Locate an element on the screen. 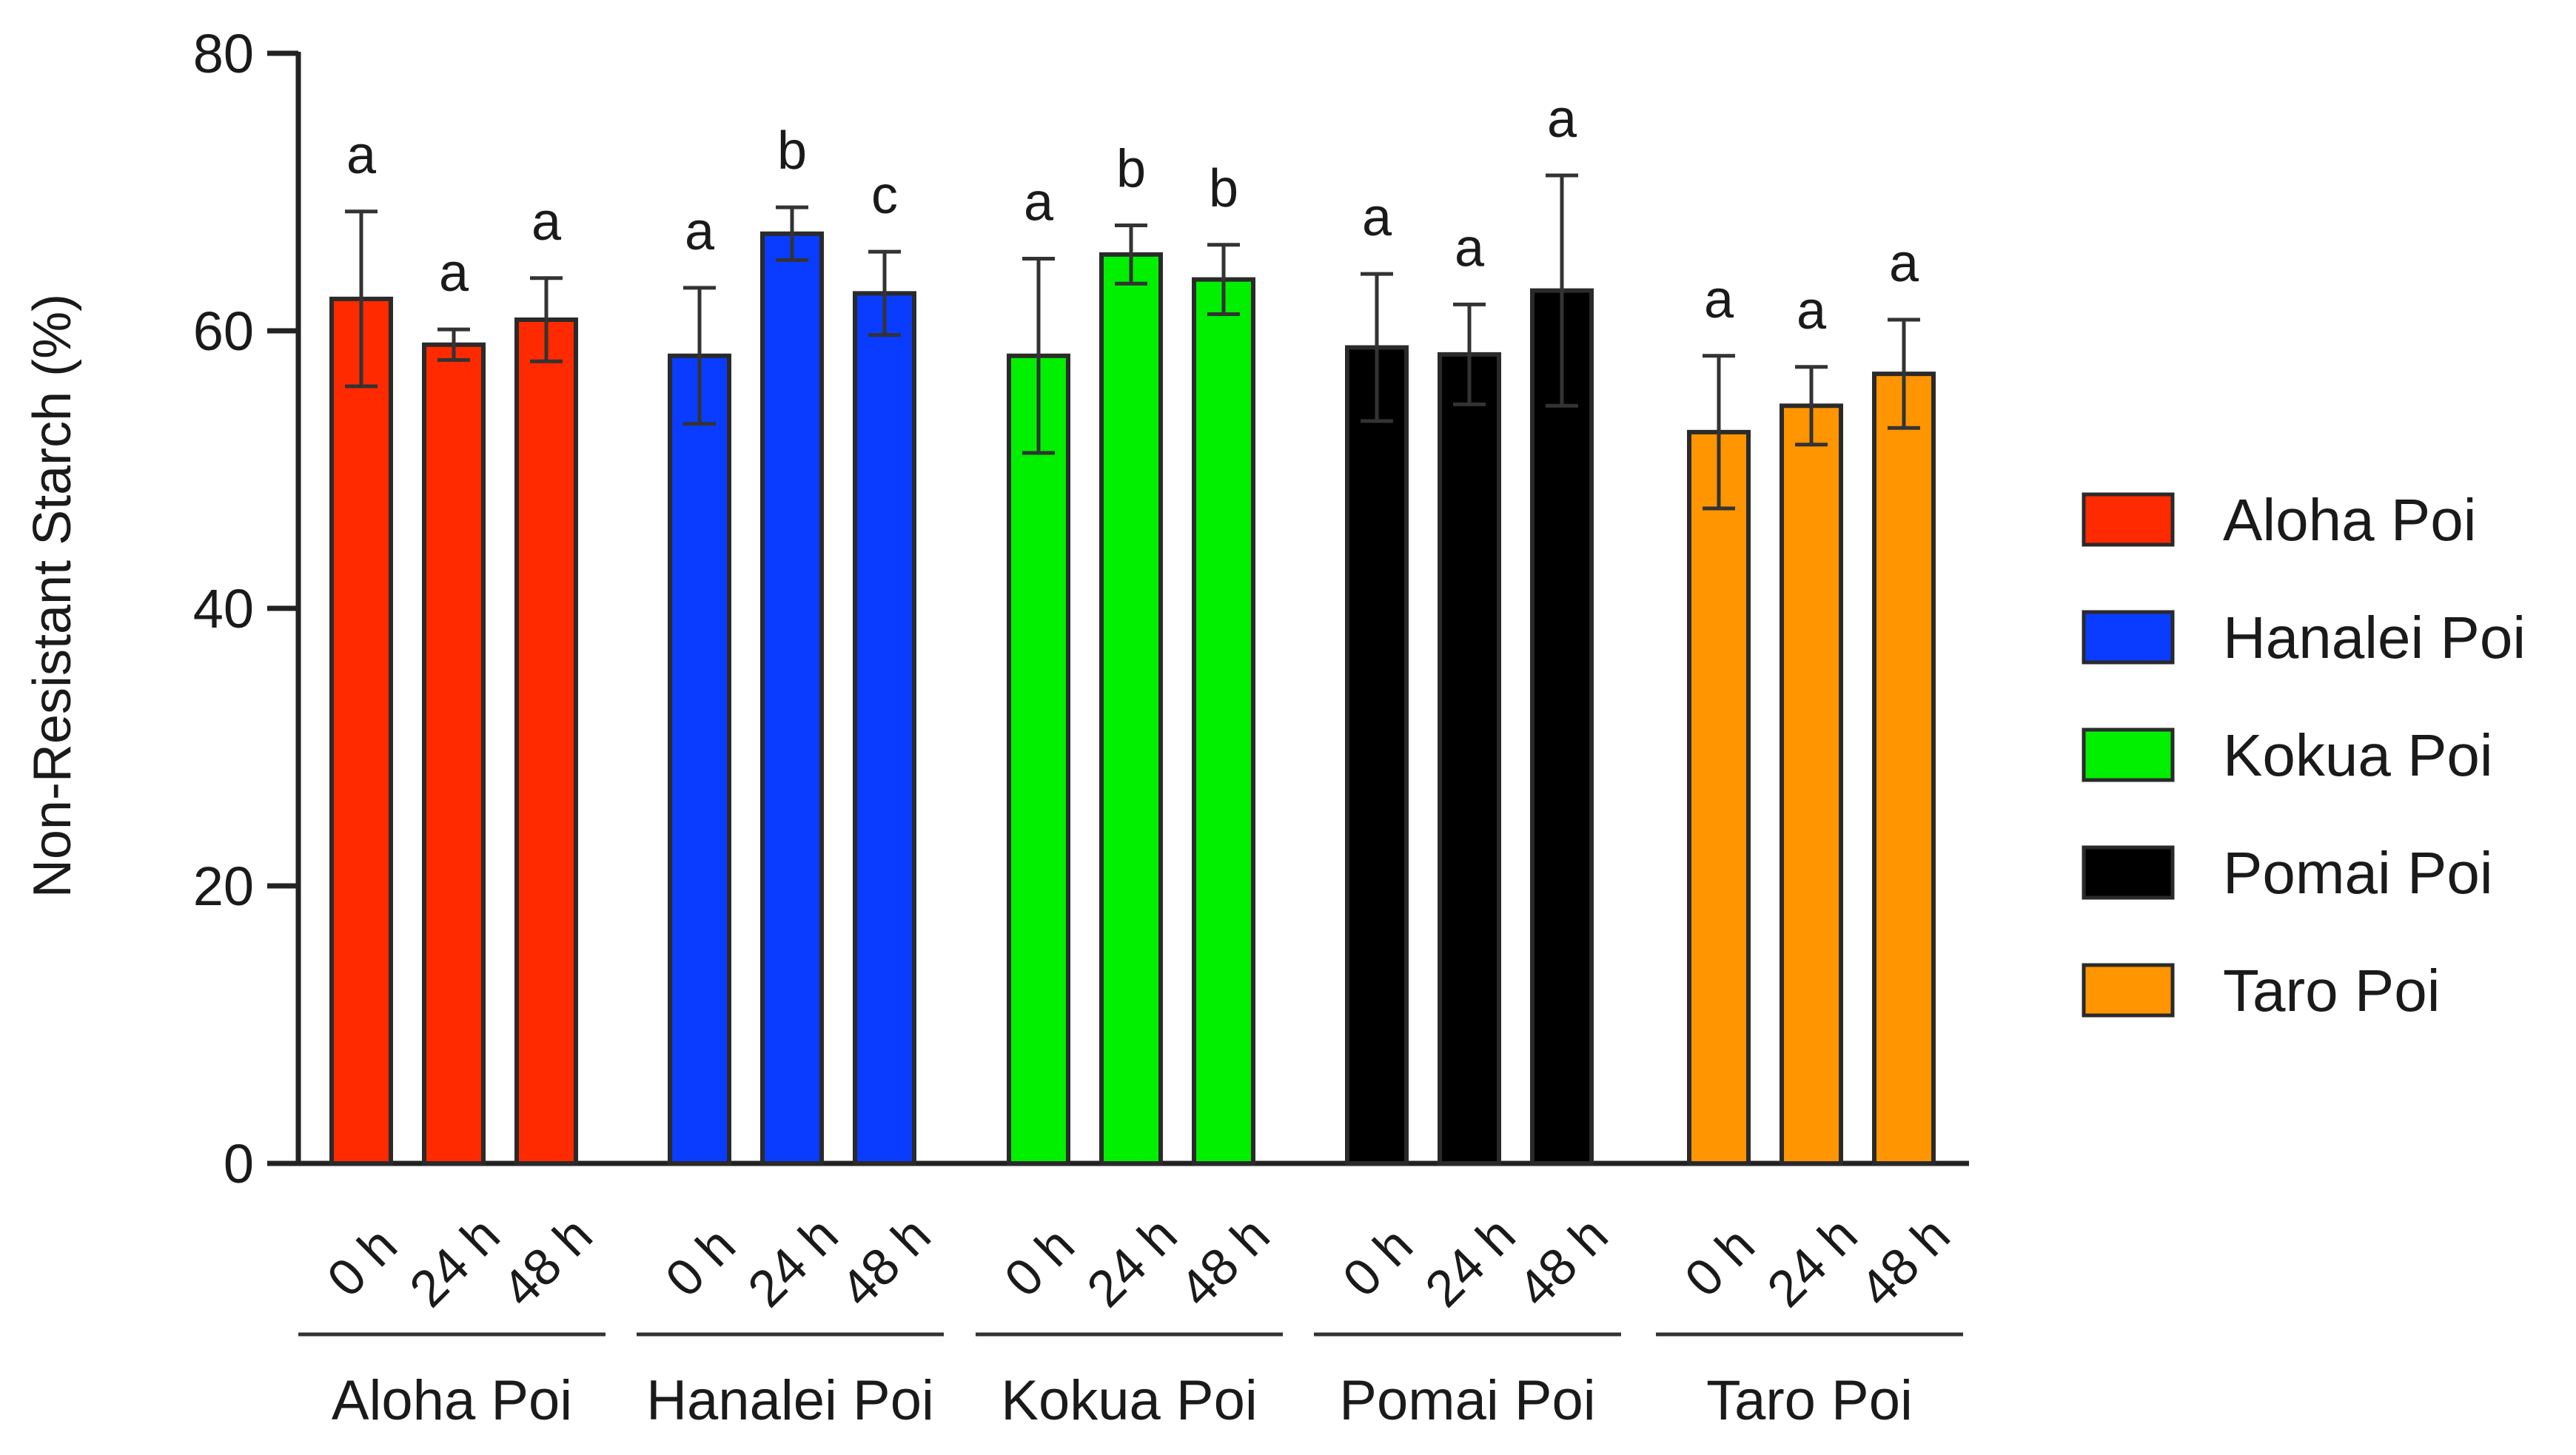 This screenshot has height=1455, width=2576. y-tick-label: 0 is located at coordinates (239, 1163).